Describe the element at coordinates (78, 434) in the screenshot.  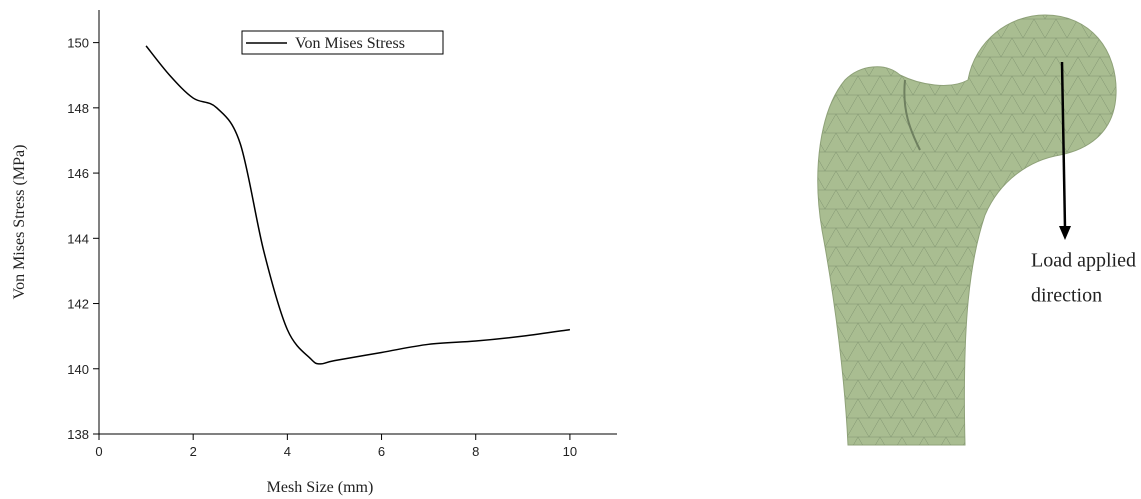
I see `y-tick-label: 138` at that location.